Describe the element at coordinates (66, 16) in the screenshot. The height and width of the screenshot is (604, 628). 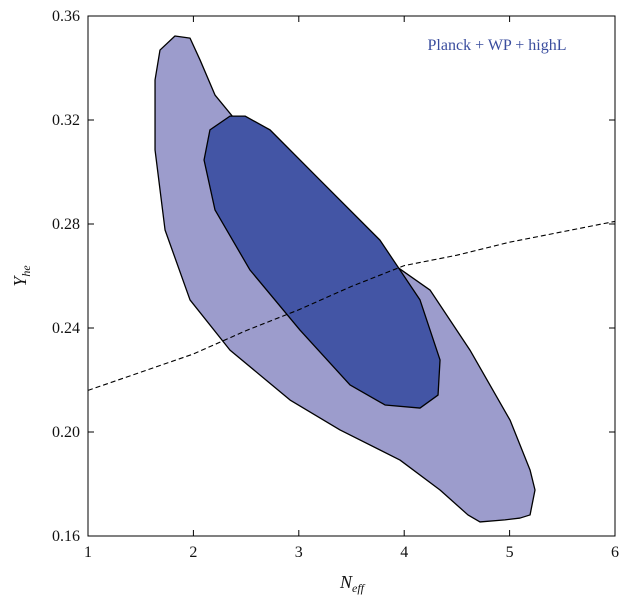
I see `y-tick-label: 0.36` at that location.